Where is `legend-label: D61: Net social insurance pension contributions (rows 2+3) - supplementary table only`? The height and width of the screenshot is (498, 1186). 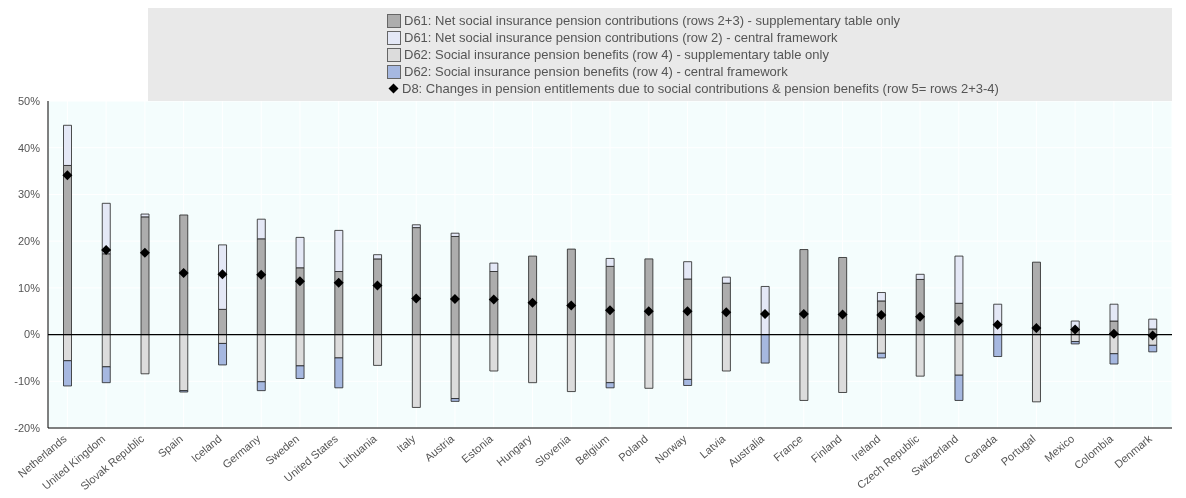
legend-label: D61: Net social insurance pension contributions (rows 2+3) - supplementary table only is located at coordinates (652, 20).